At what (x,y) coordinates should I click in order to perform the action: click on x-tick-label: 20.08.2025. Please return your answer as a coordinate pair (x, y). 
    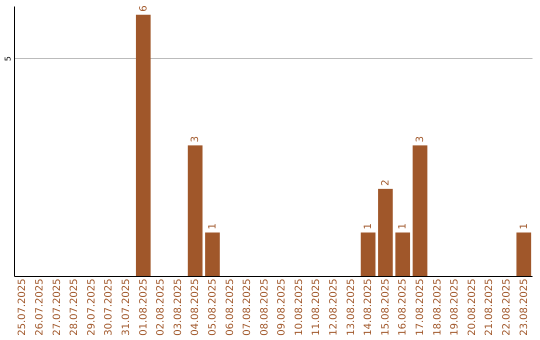
    Looking at the image, I should click on (472, 307).